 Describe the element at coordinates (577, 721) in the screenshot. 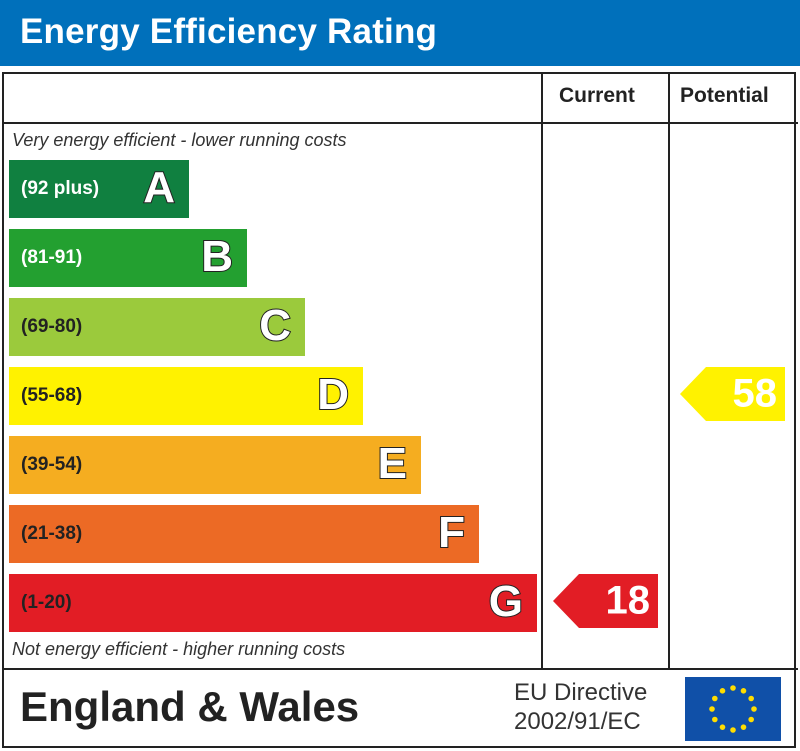

I see `directive-line2: 2002/91/EC` at that location.